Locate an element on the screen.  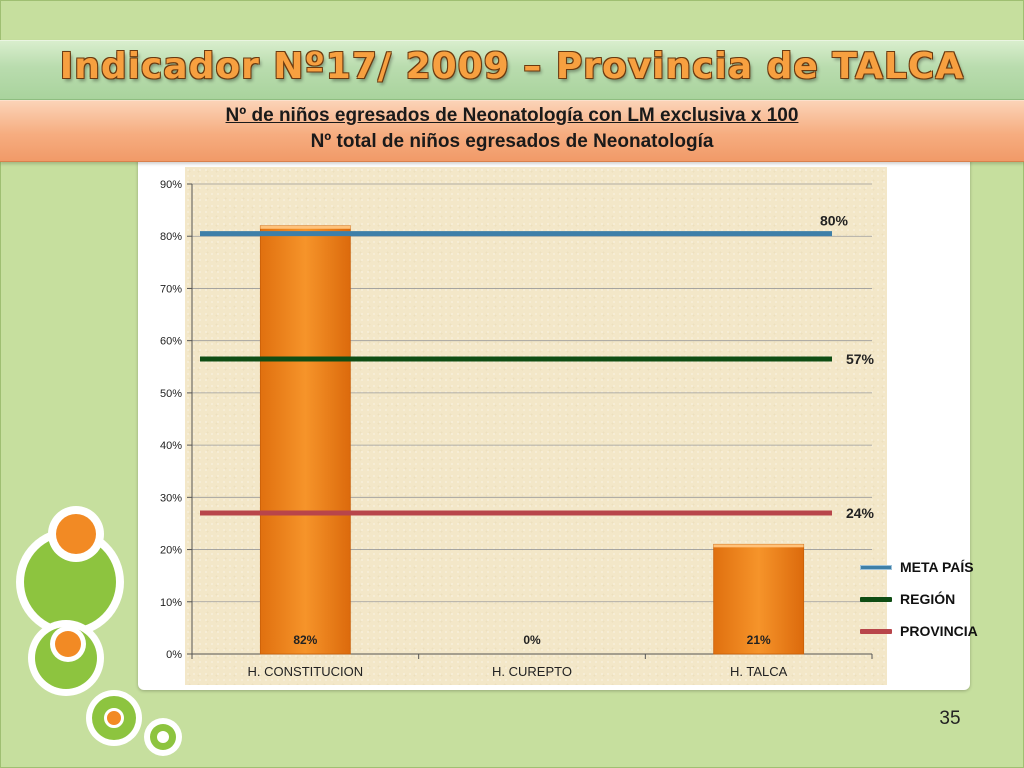
y-tick-label: 60% is located at coordinates (171, 342).